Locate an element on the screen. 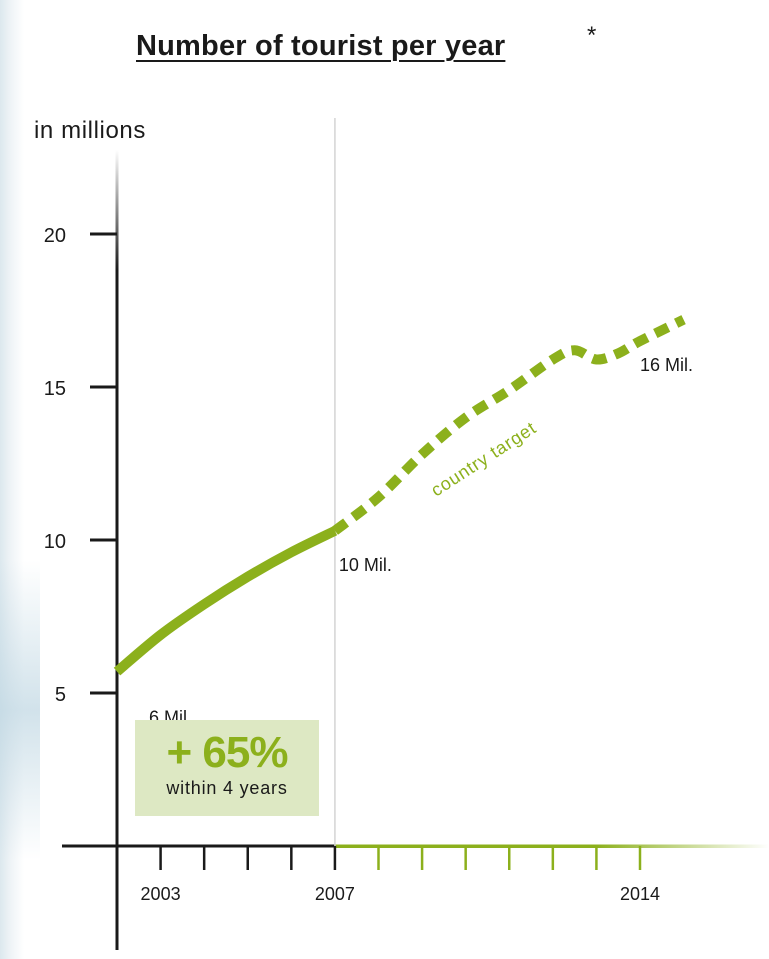  growth-callout-box: + 65% within 4 years is located at coordinates (227, 768).